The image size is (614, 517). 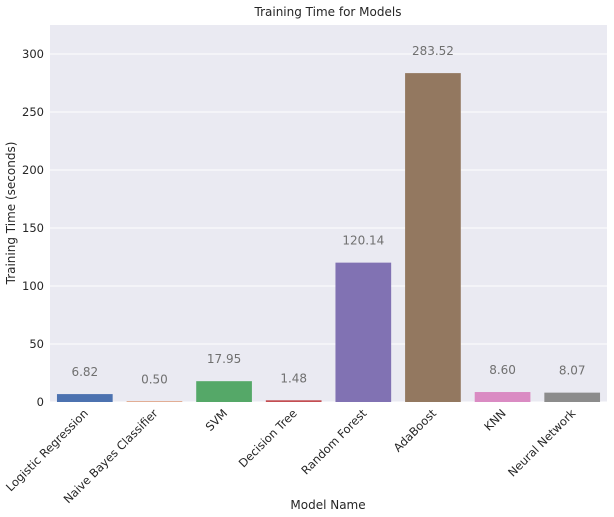 What do you see at coordinates (154, 379) in the screenshot?
I see `data-label: 0.50` at bounding box center [154, 379].